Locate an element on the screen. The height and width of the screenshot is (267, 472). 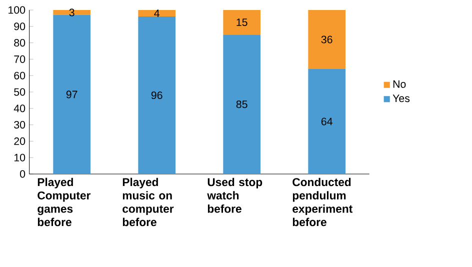
y-tick-label: 30 is located at coordinates (20, 124).